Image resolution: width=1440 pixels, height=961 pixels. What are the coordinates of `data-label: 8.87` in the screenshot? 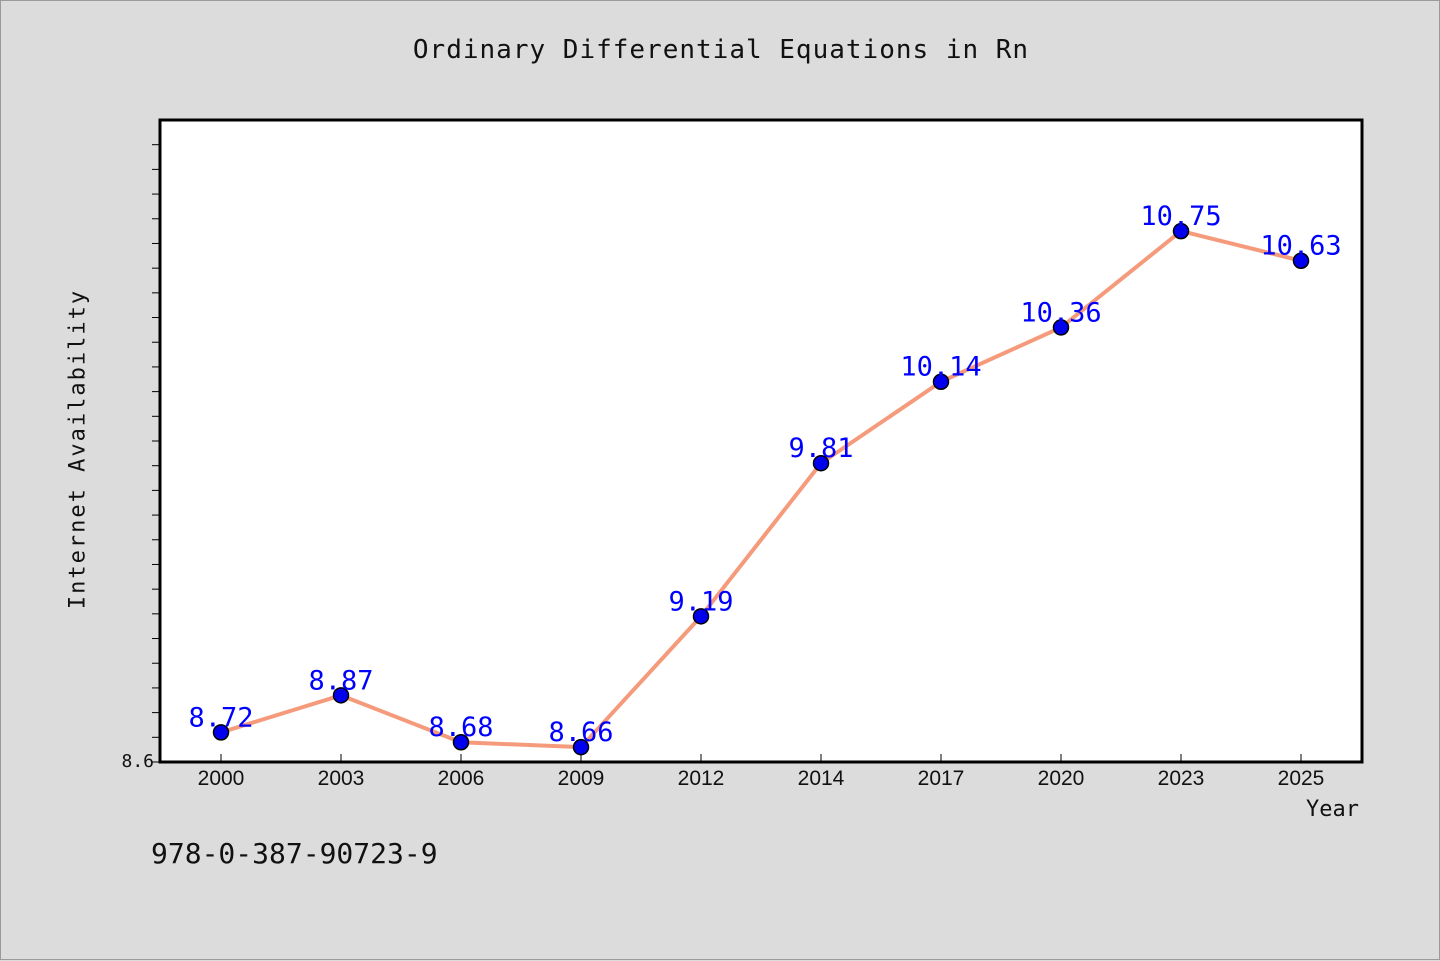 It's located at (340, 680).